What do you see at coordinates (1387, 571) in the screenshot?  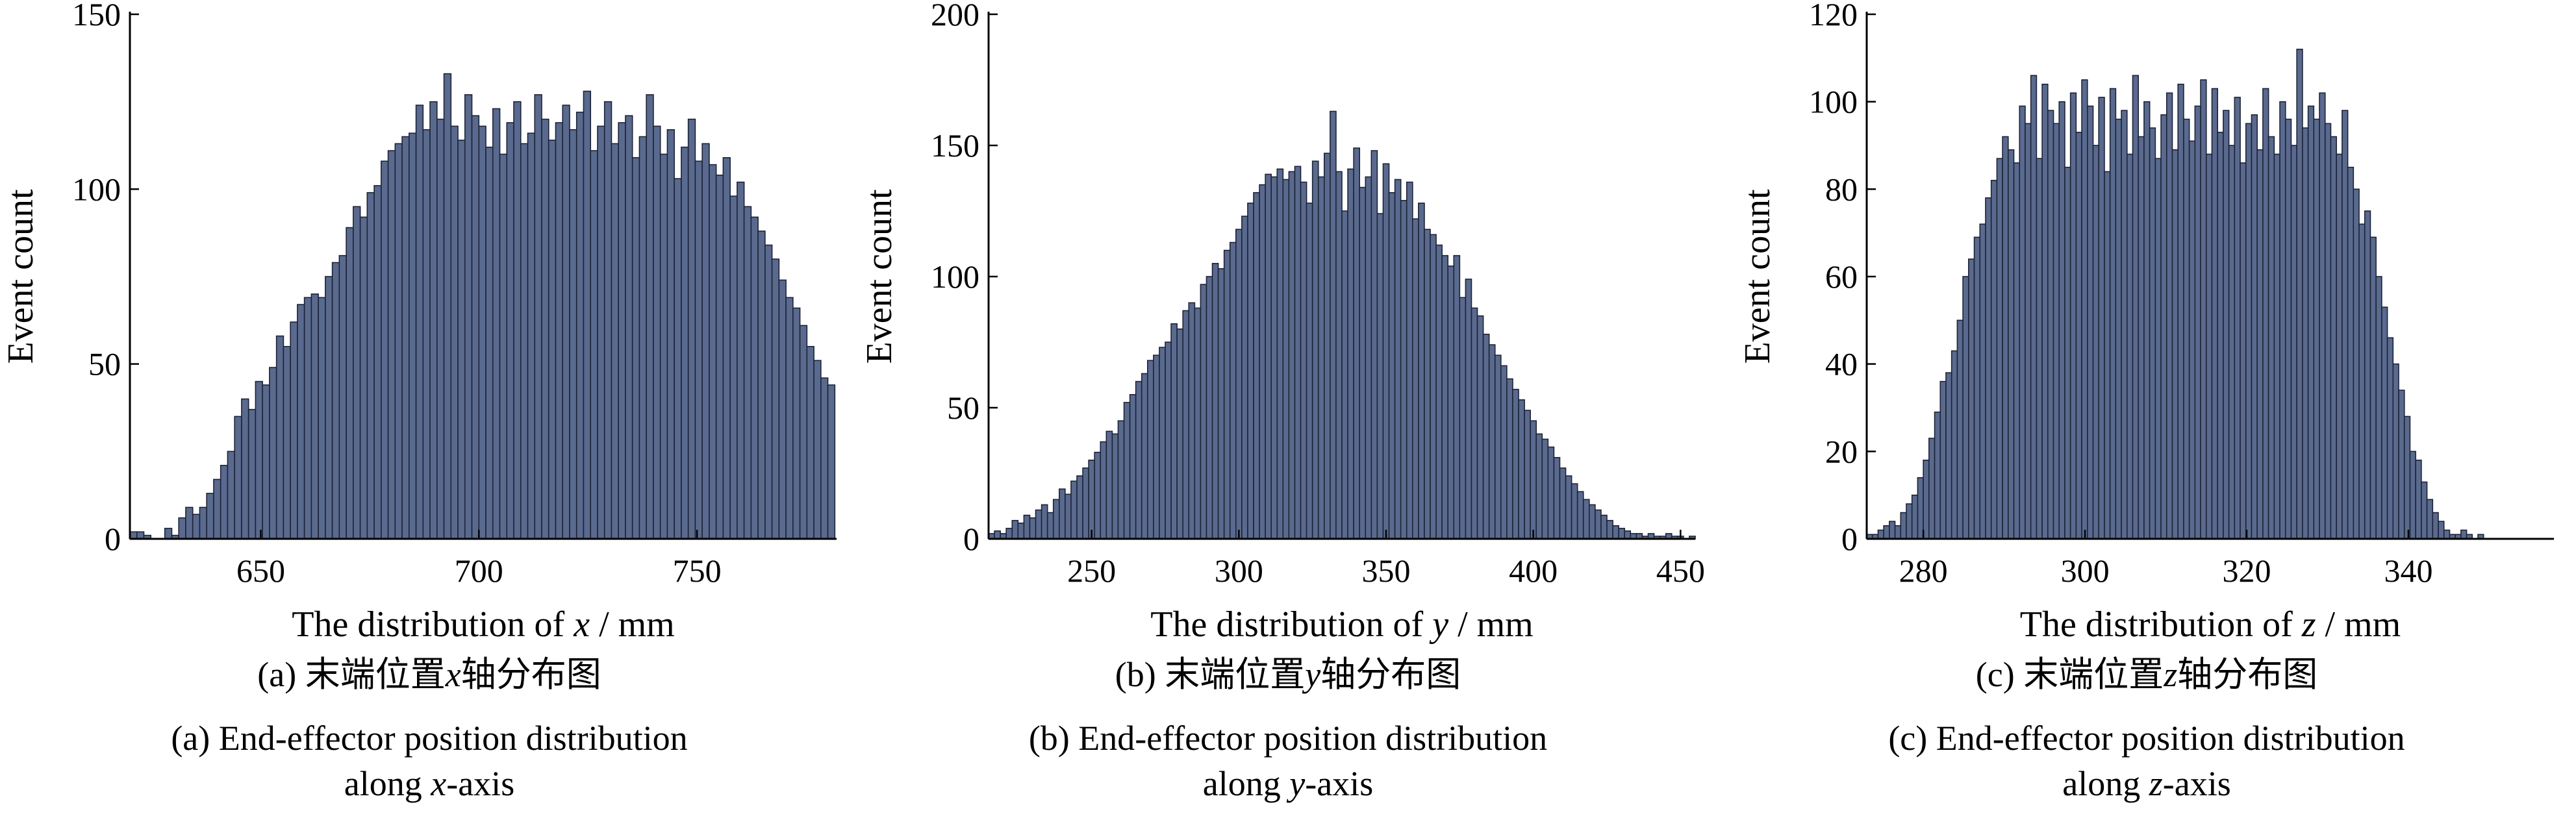 I see `x-tick-label: 350` at bounding box center [1387, 571].